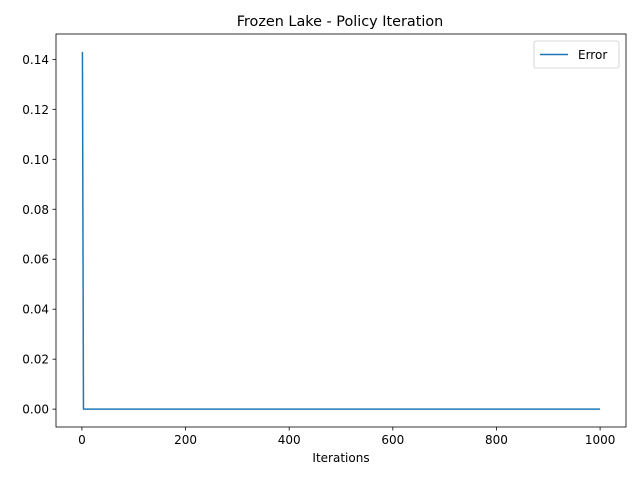  What do you see at coordinates (185, 440) in the screenshot?
I see `x-tick-label: 200` at bounding box center [185, 440].